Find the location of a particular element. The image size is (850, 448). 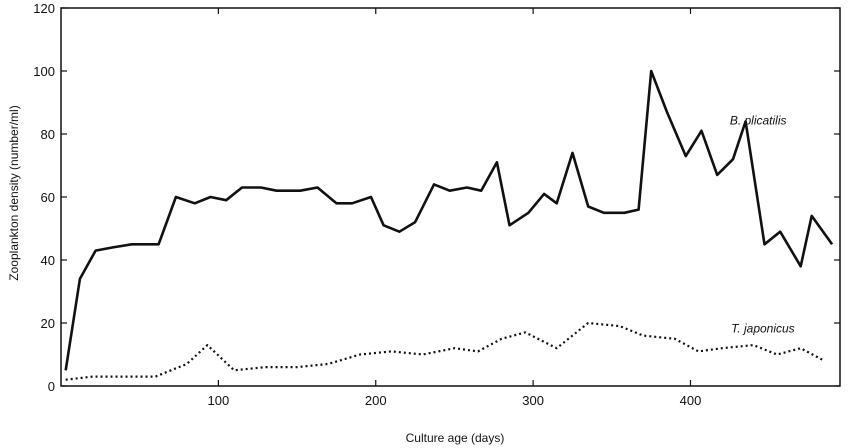

series-label: B. plicatilis is located at coordinates (758, 121).